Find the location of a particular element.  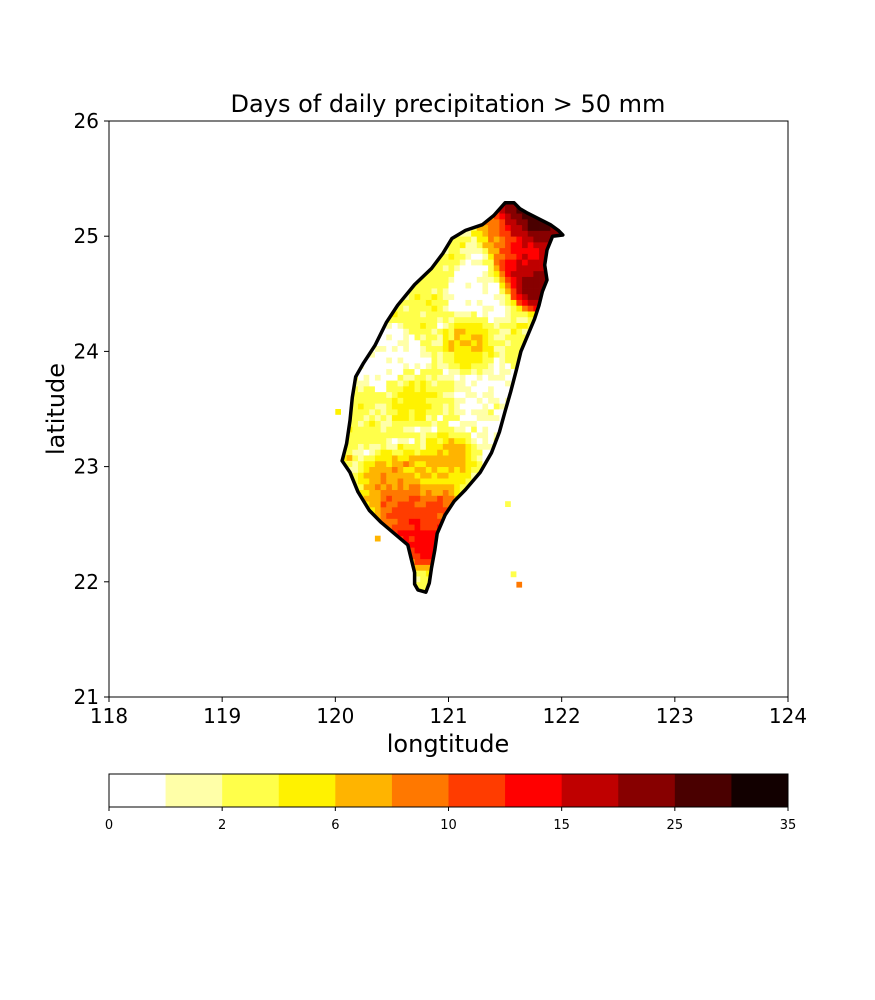

y-tick-label: 23 is located at coordinates (86, 467).